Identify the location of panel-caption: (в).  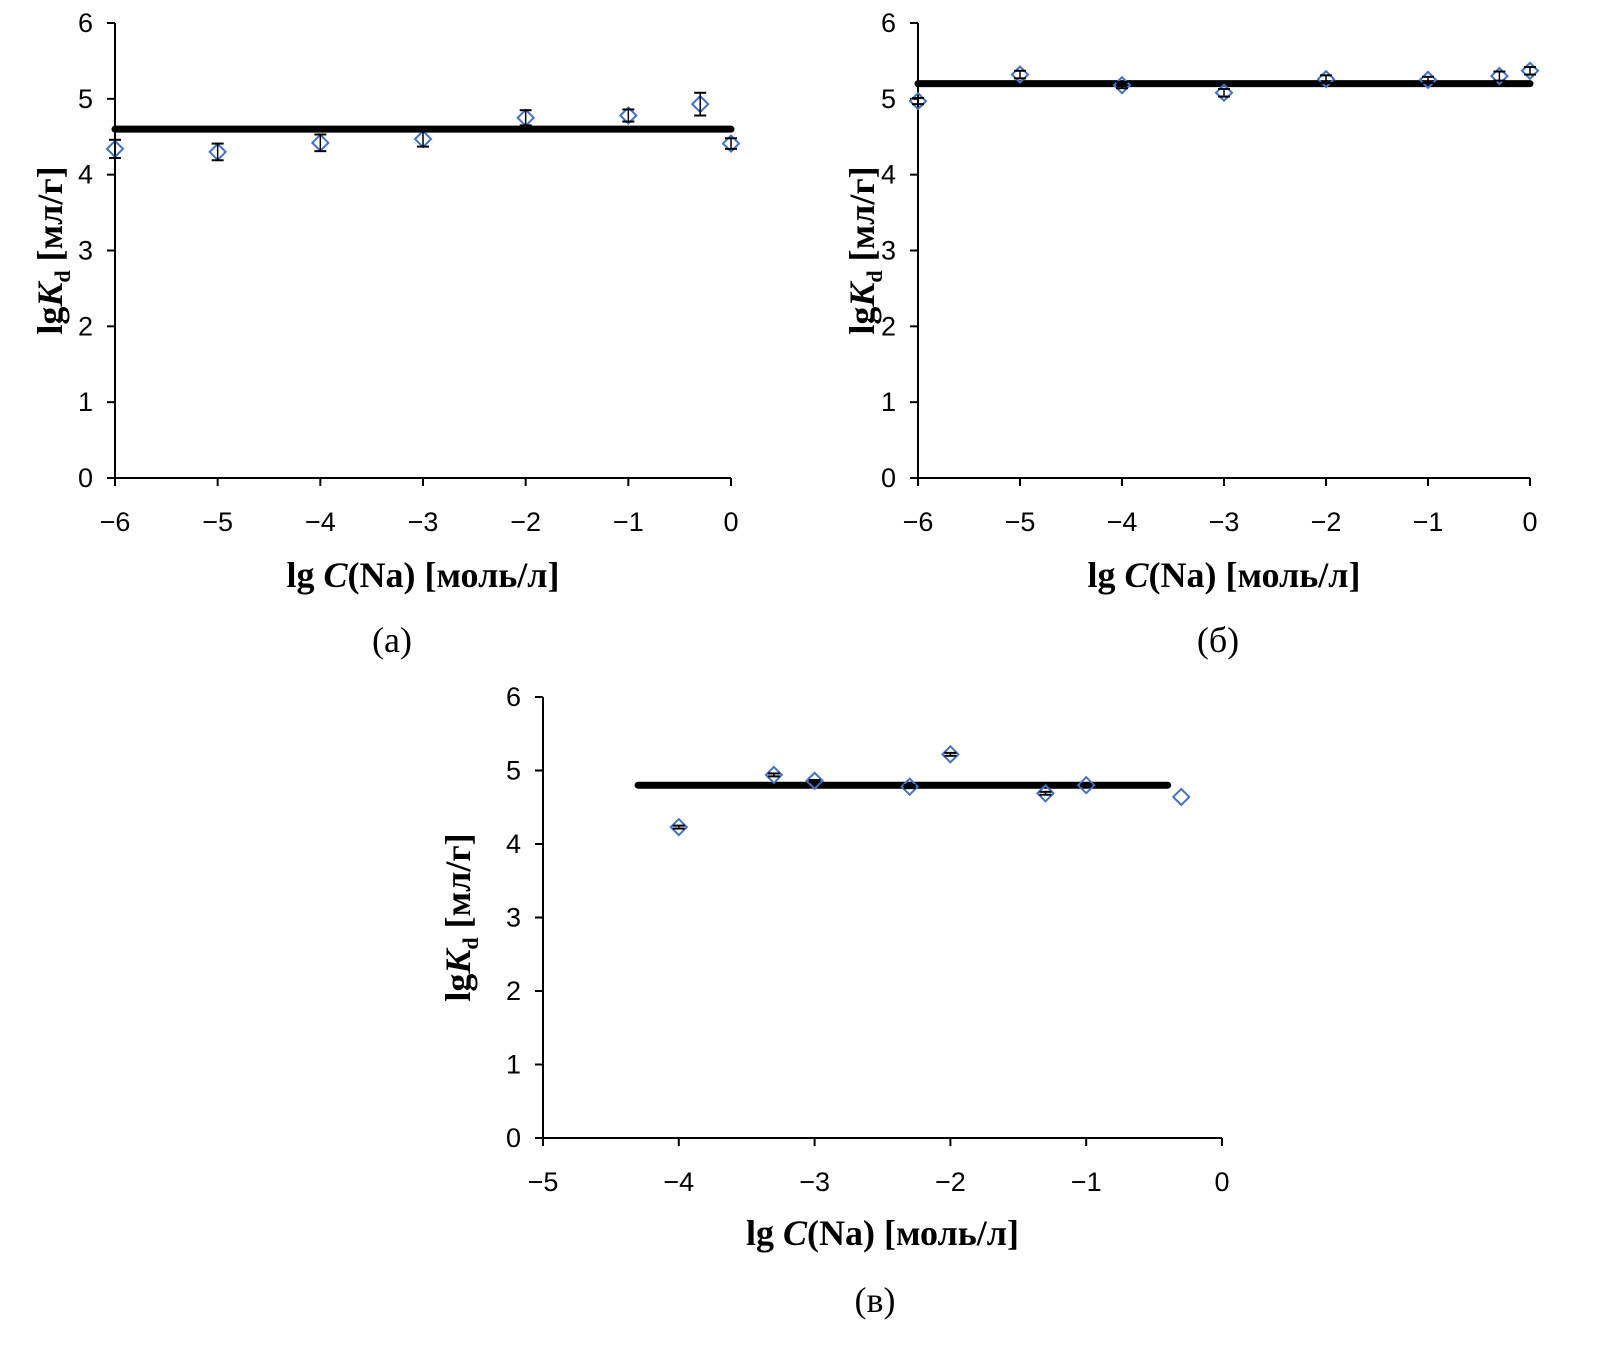
(875, 1300).